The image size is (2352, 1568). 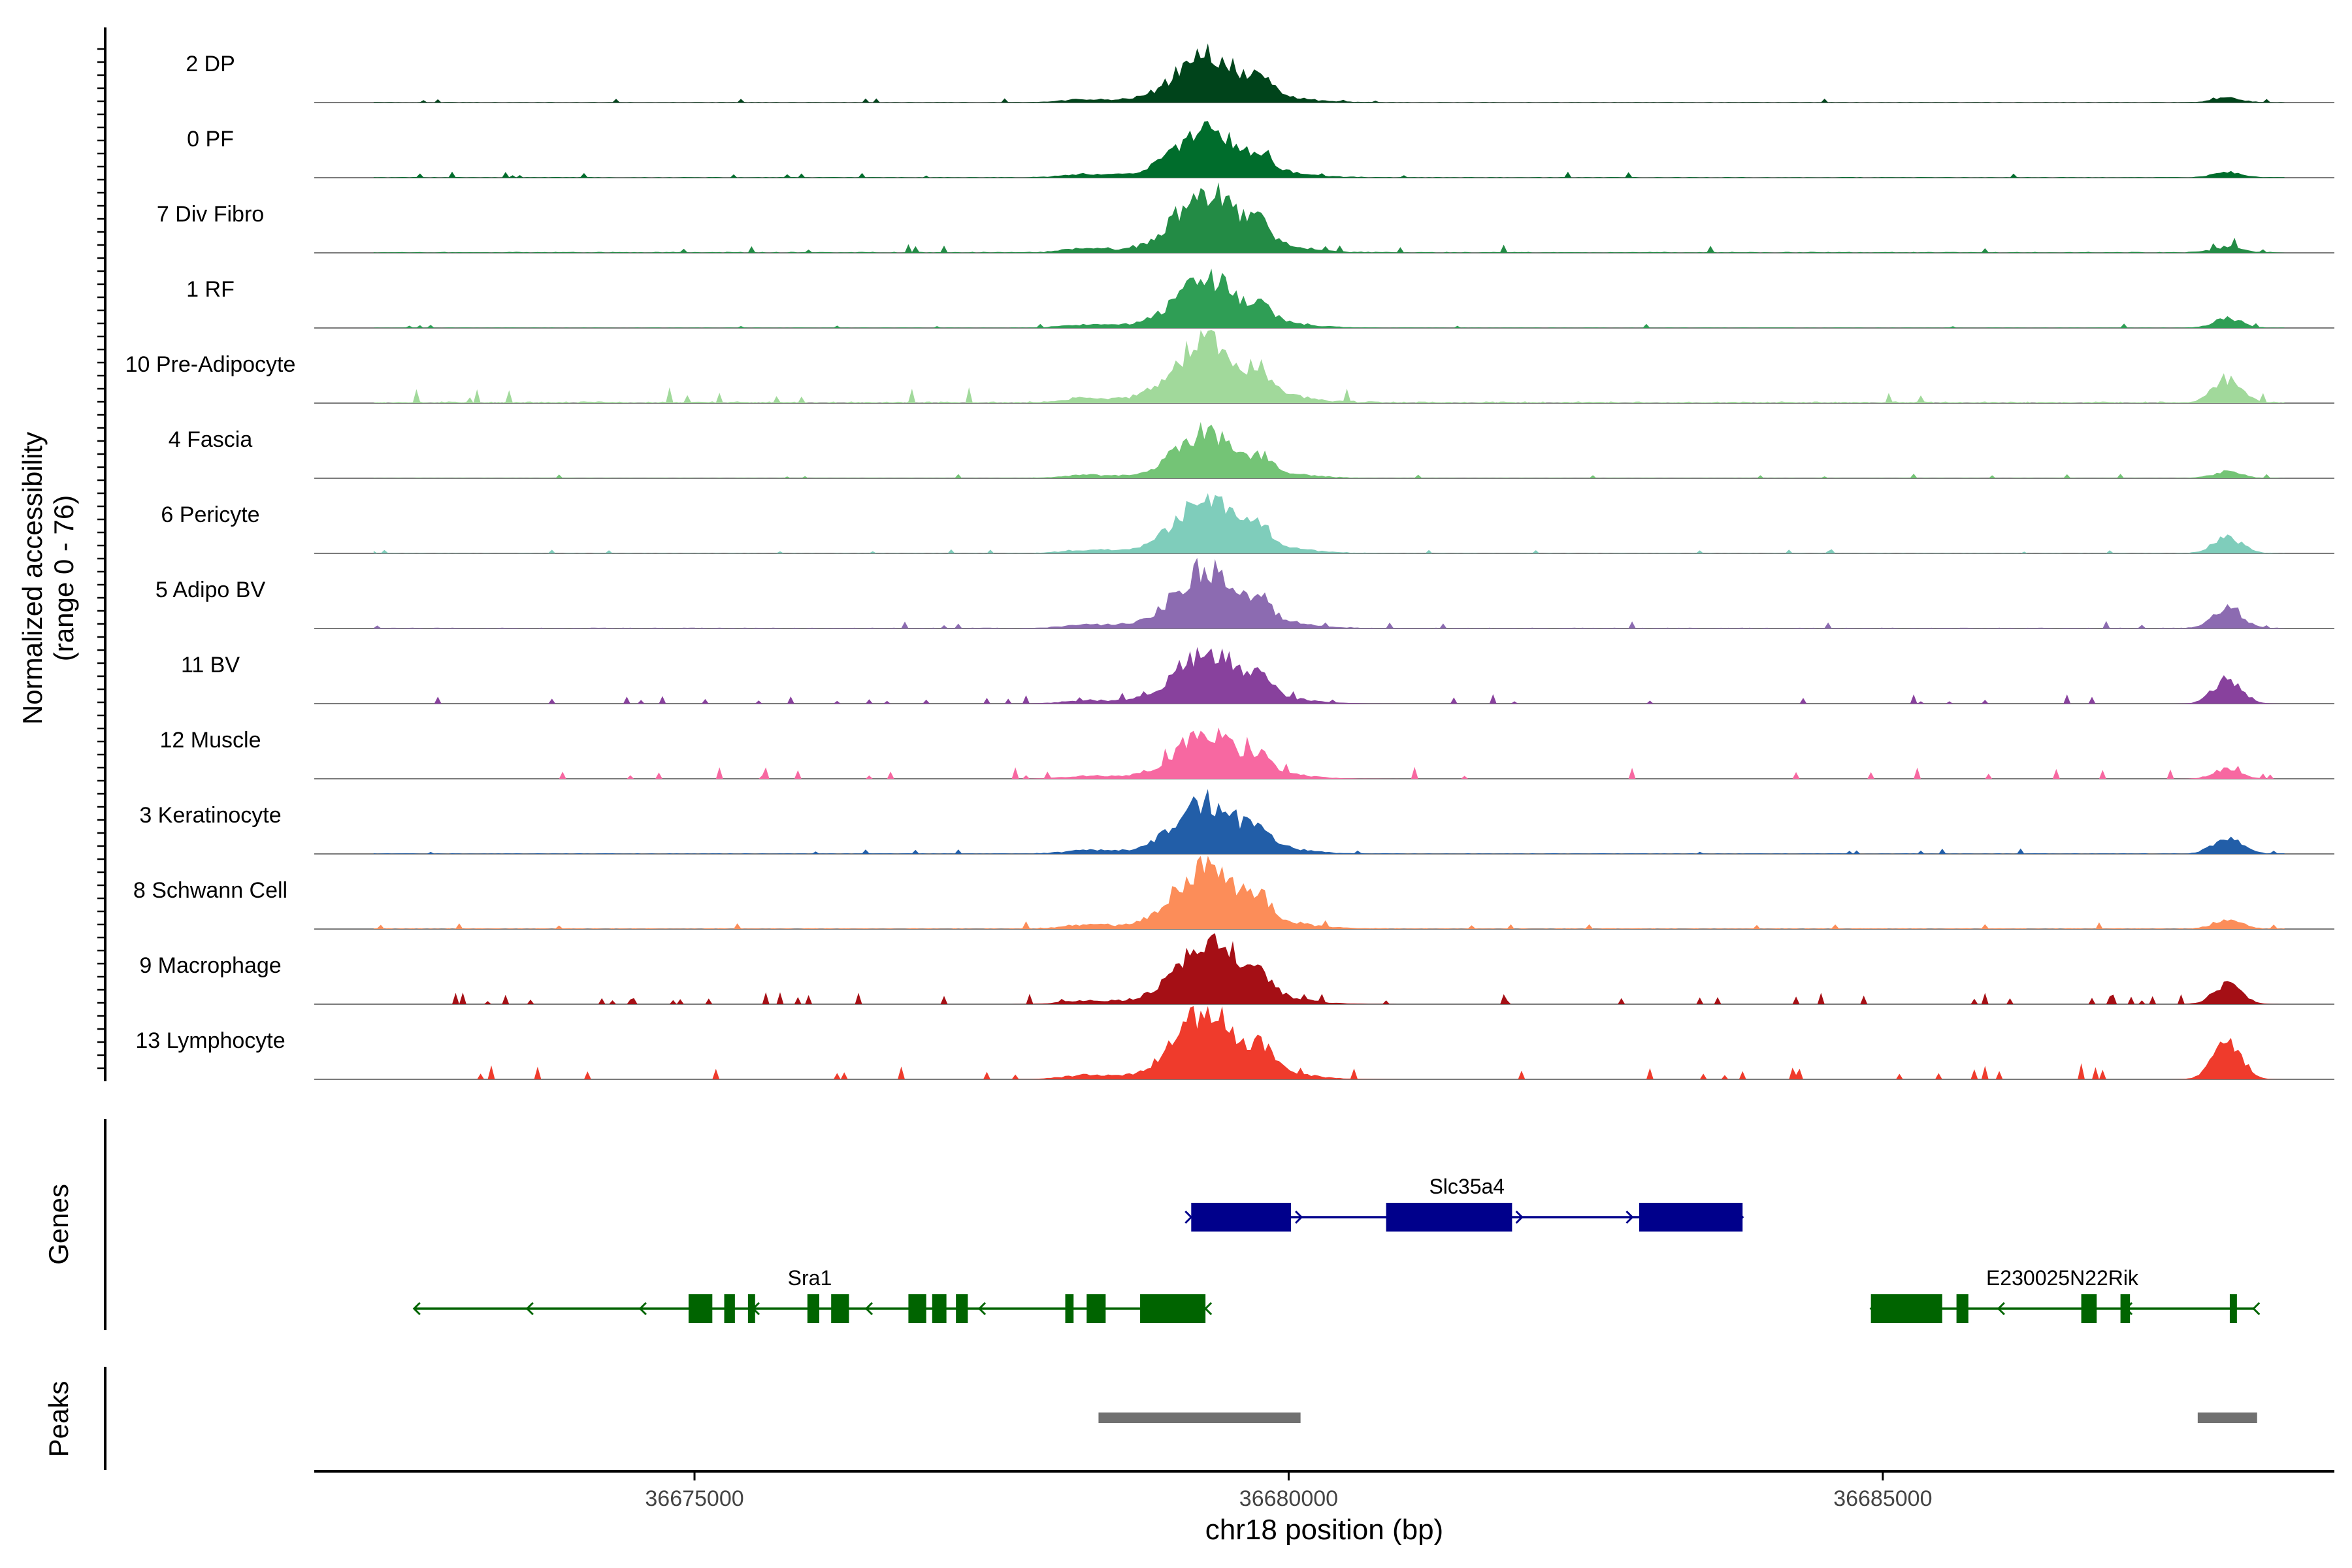 I want to click on track-9-macrophage: 9 Macrophage, so click(x=1236, y=969).